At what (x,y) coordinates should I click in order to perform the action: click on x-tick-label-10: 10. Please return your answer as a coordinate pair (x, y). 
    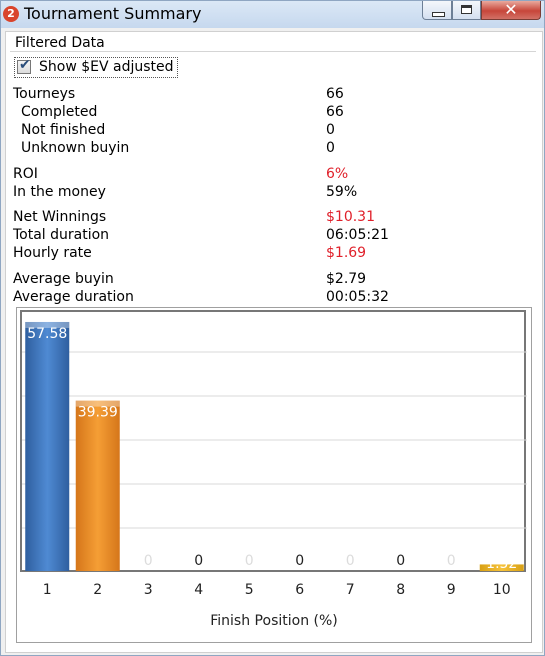
    Looking at the image, I should click on (502, 590).